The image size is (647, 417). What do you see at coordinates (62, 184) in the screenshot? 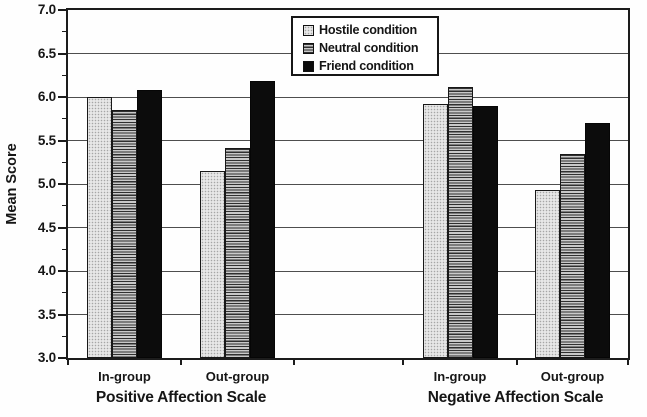
I see `y-tick-major-5.0` at bounding box center [62, 184].